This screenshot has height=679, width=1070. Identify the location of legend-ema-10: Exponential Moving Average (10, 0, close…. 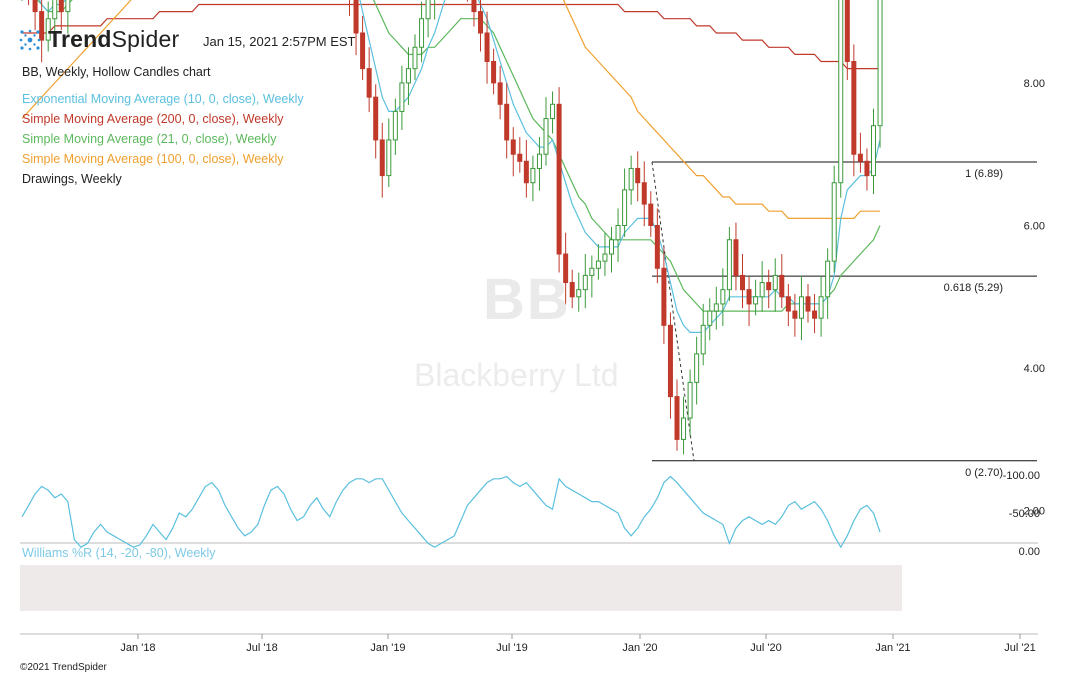
(163, 99).